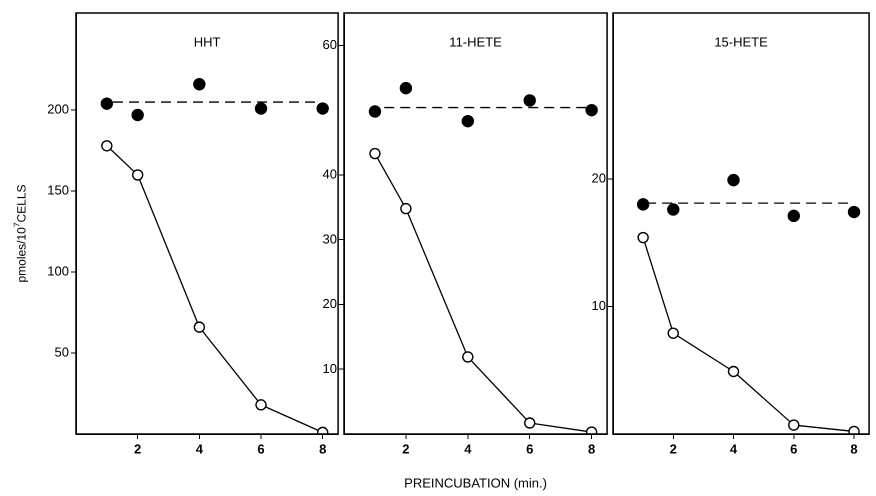 The width and height of the screenshot is (876, 496). What do you see at coordinates (475, 483) in the screenshot?
I see `x-axis-title: PREINCUBATION (min.)` at bounding box center [475, 483].